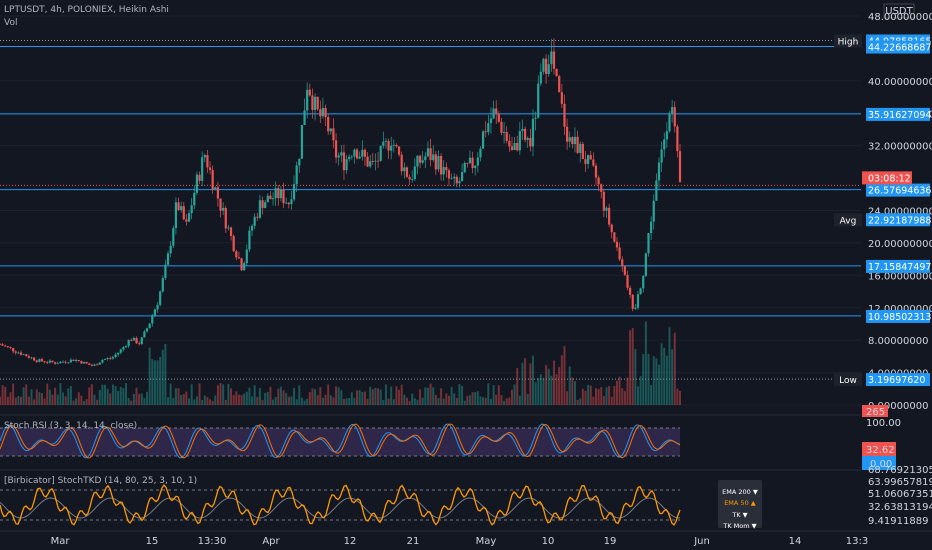 The width and height of the screenshot is (932, 550). Describe the element at coordinates (899, 115) in the screenshot. I see `level-value: 35.91627094` at that location.